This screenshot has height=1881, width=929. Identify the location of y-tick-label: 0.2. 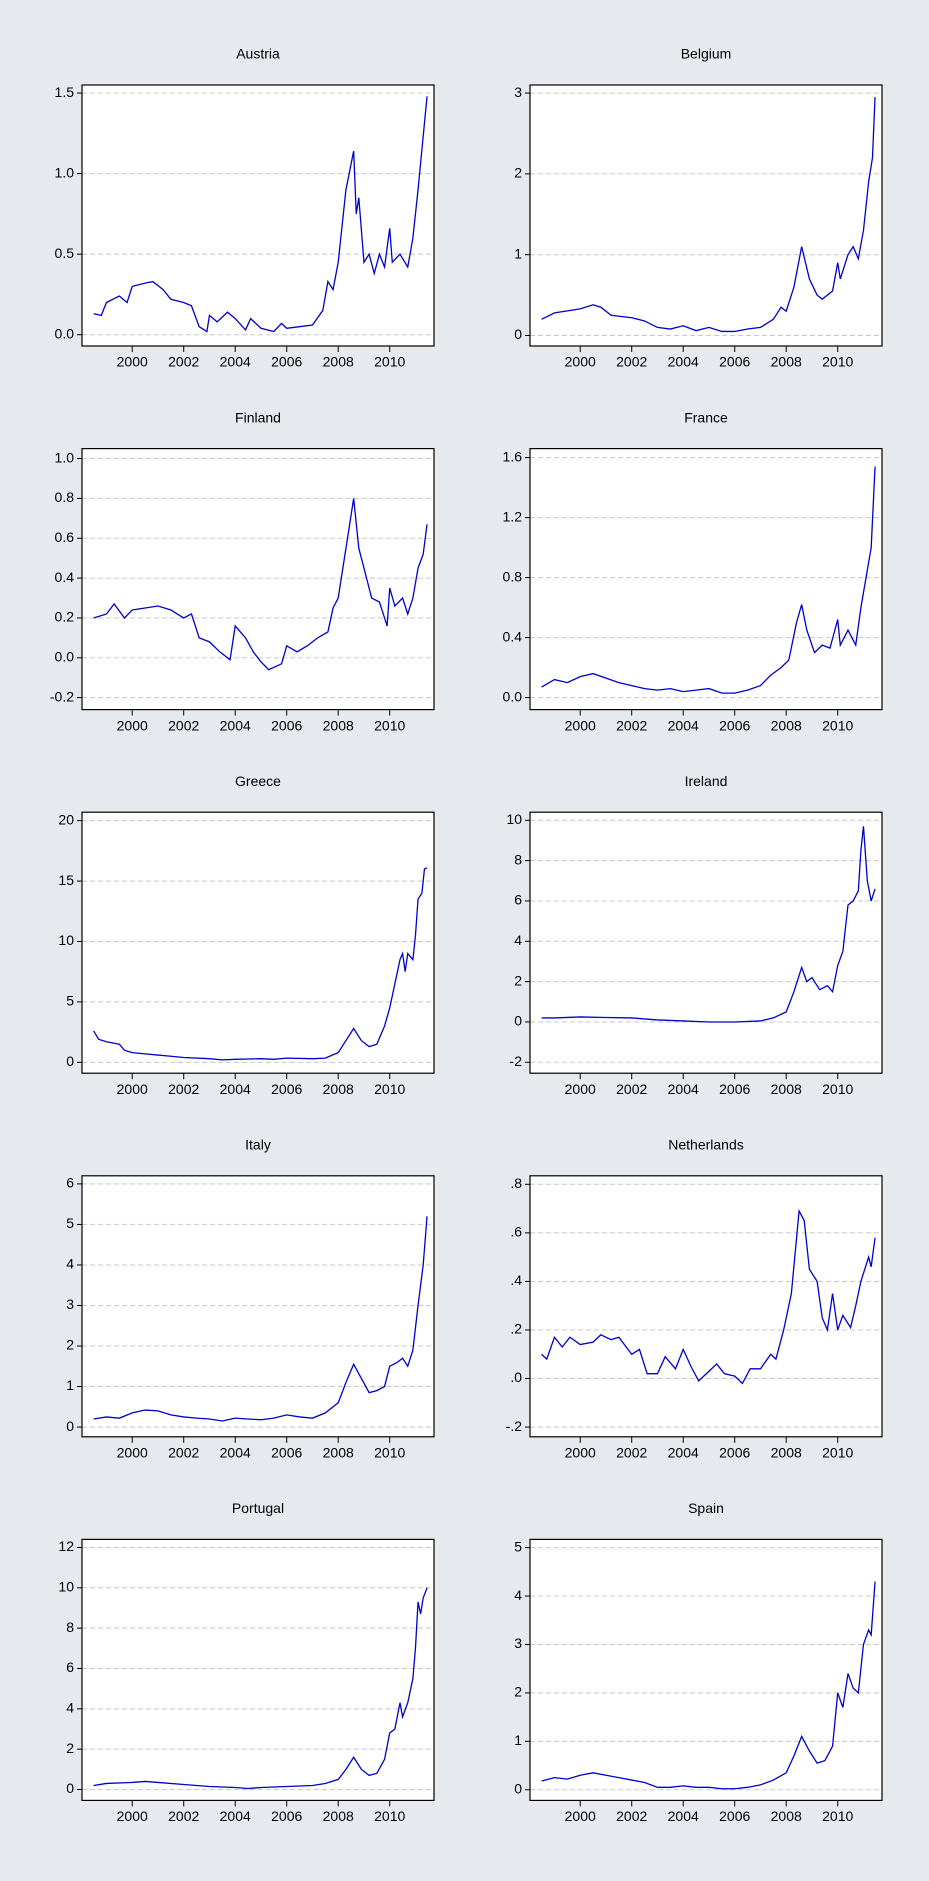
(65, 617).